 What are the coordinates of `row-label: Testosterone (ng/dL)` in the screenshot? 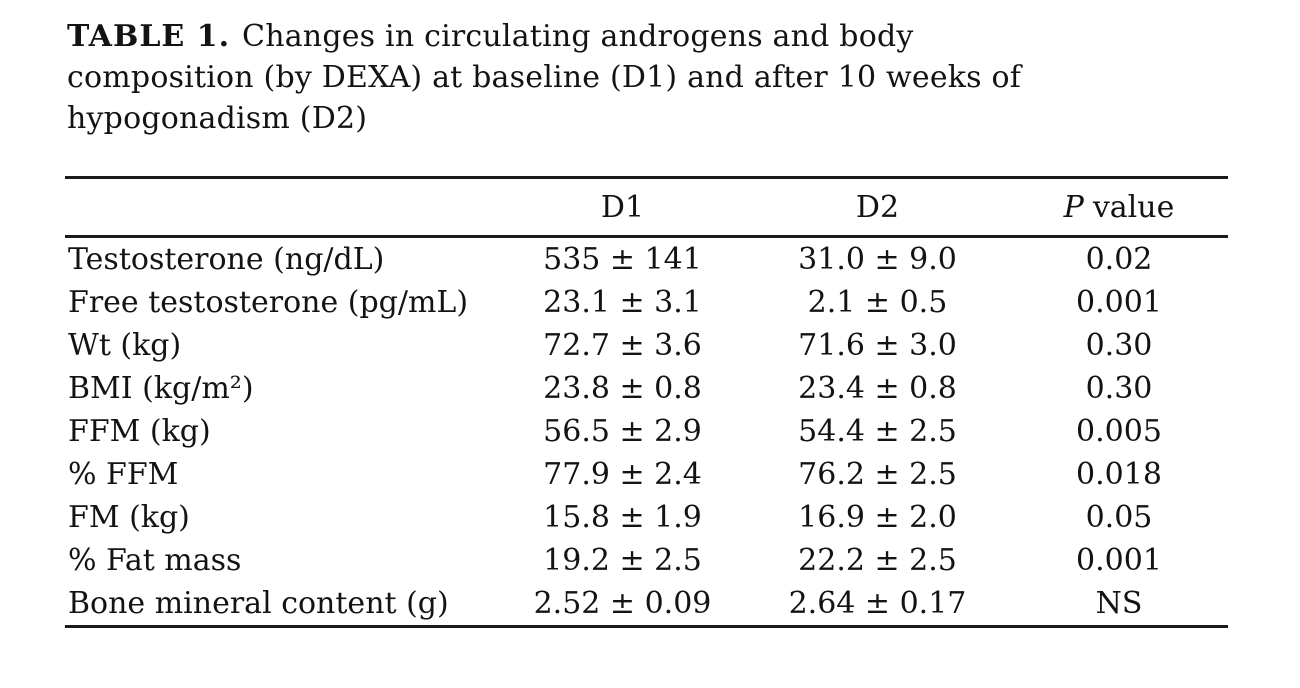 It's located at (226, 259).